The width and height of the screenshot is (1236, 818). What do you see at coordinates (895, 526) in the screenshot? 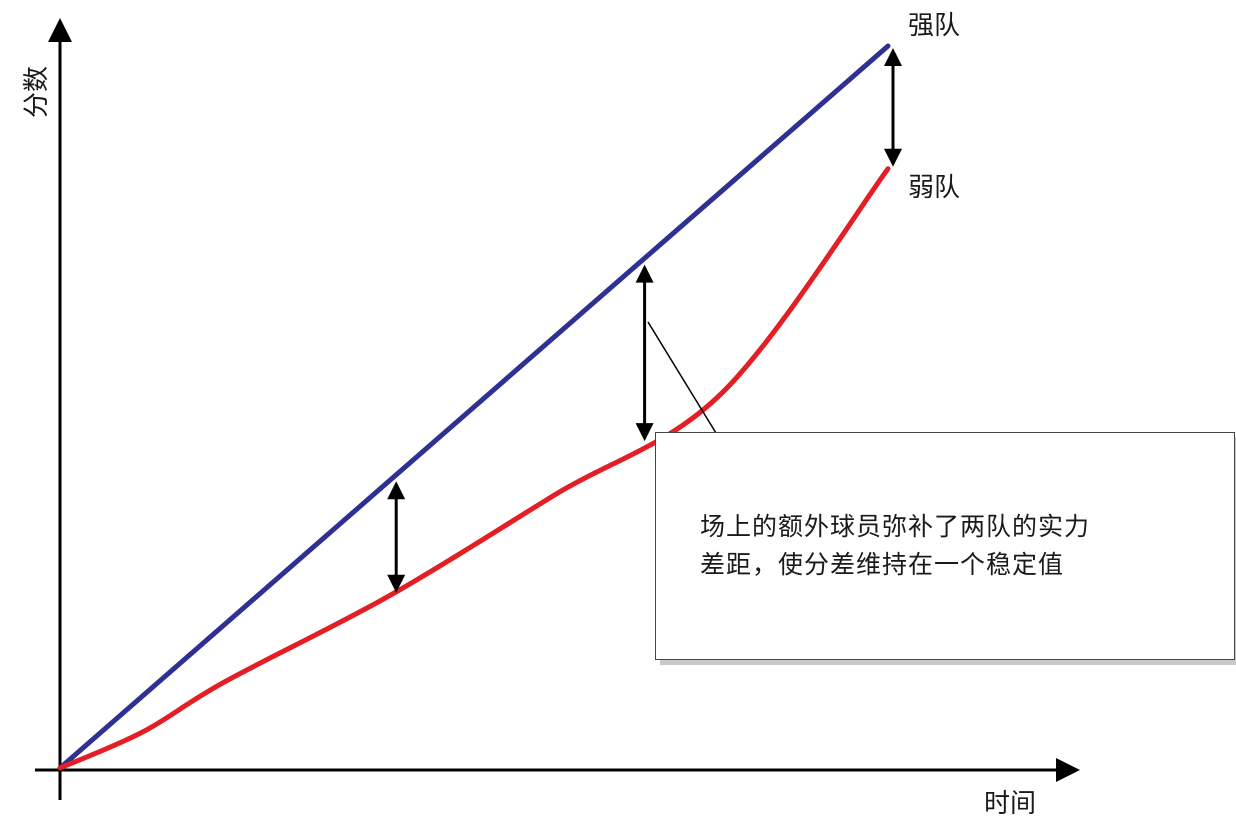
I see `annotation-line-1: 场上的额外球员弥补了两队的实力` at bounding box center [895, 526].